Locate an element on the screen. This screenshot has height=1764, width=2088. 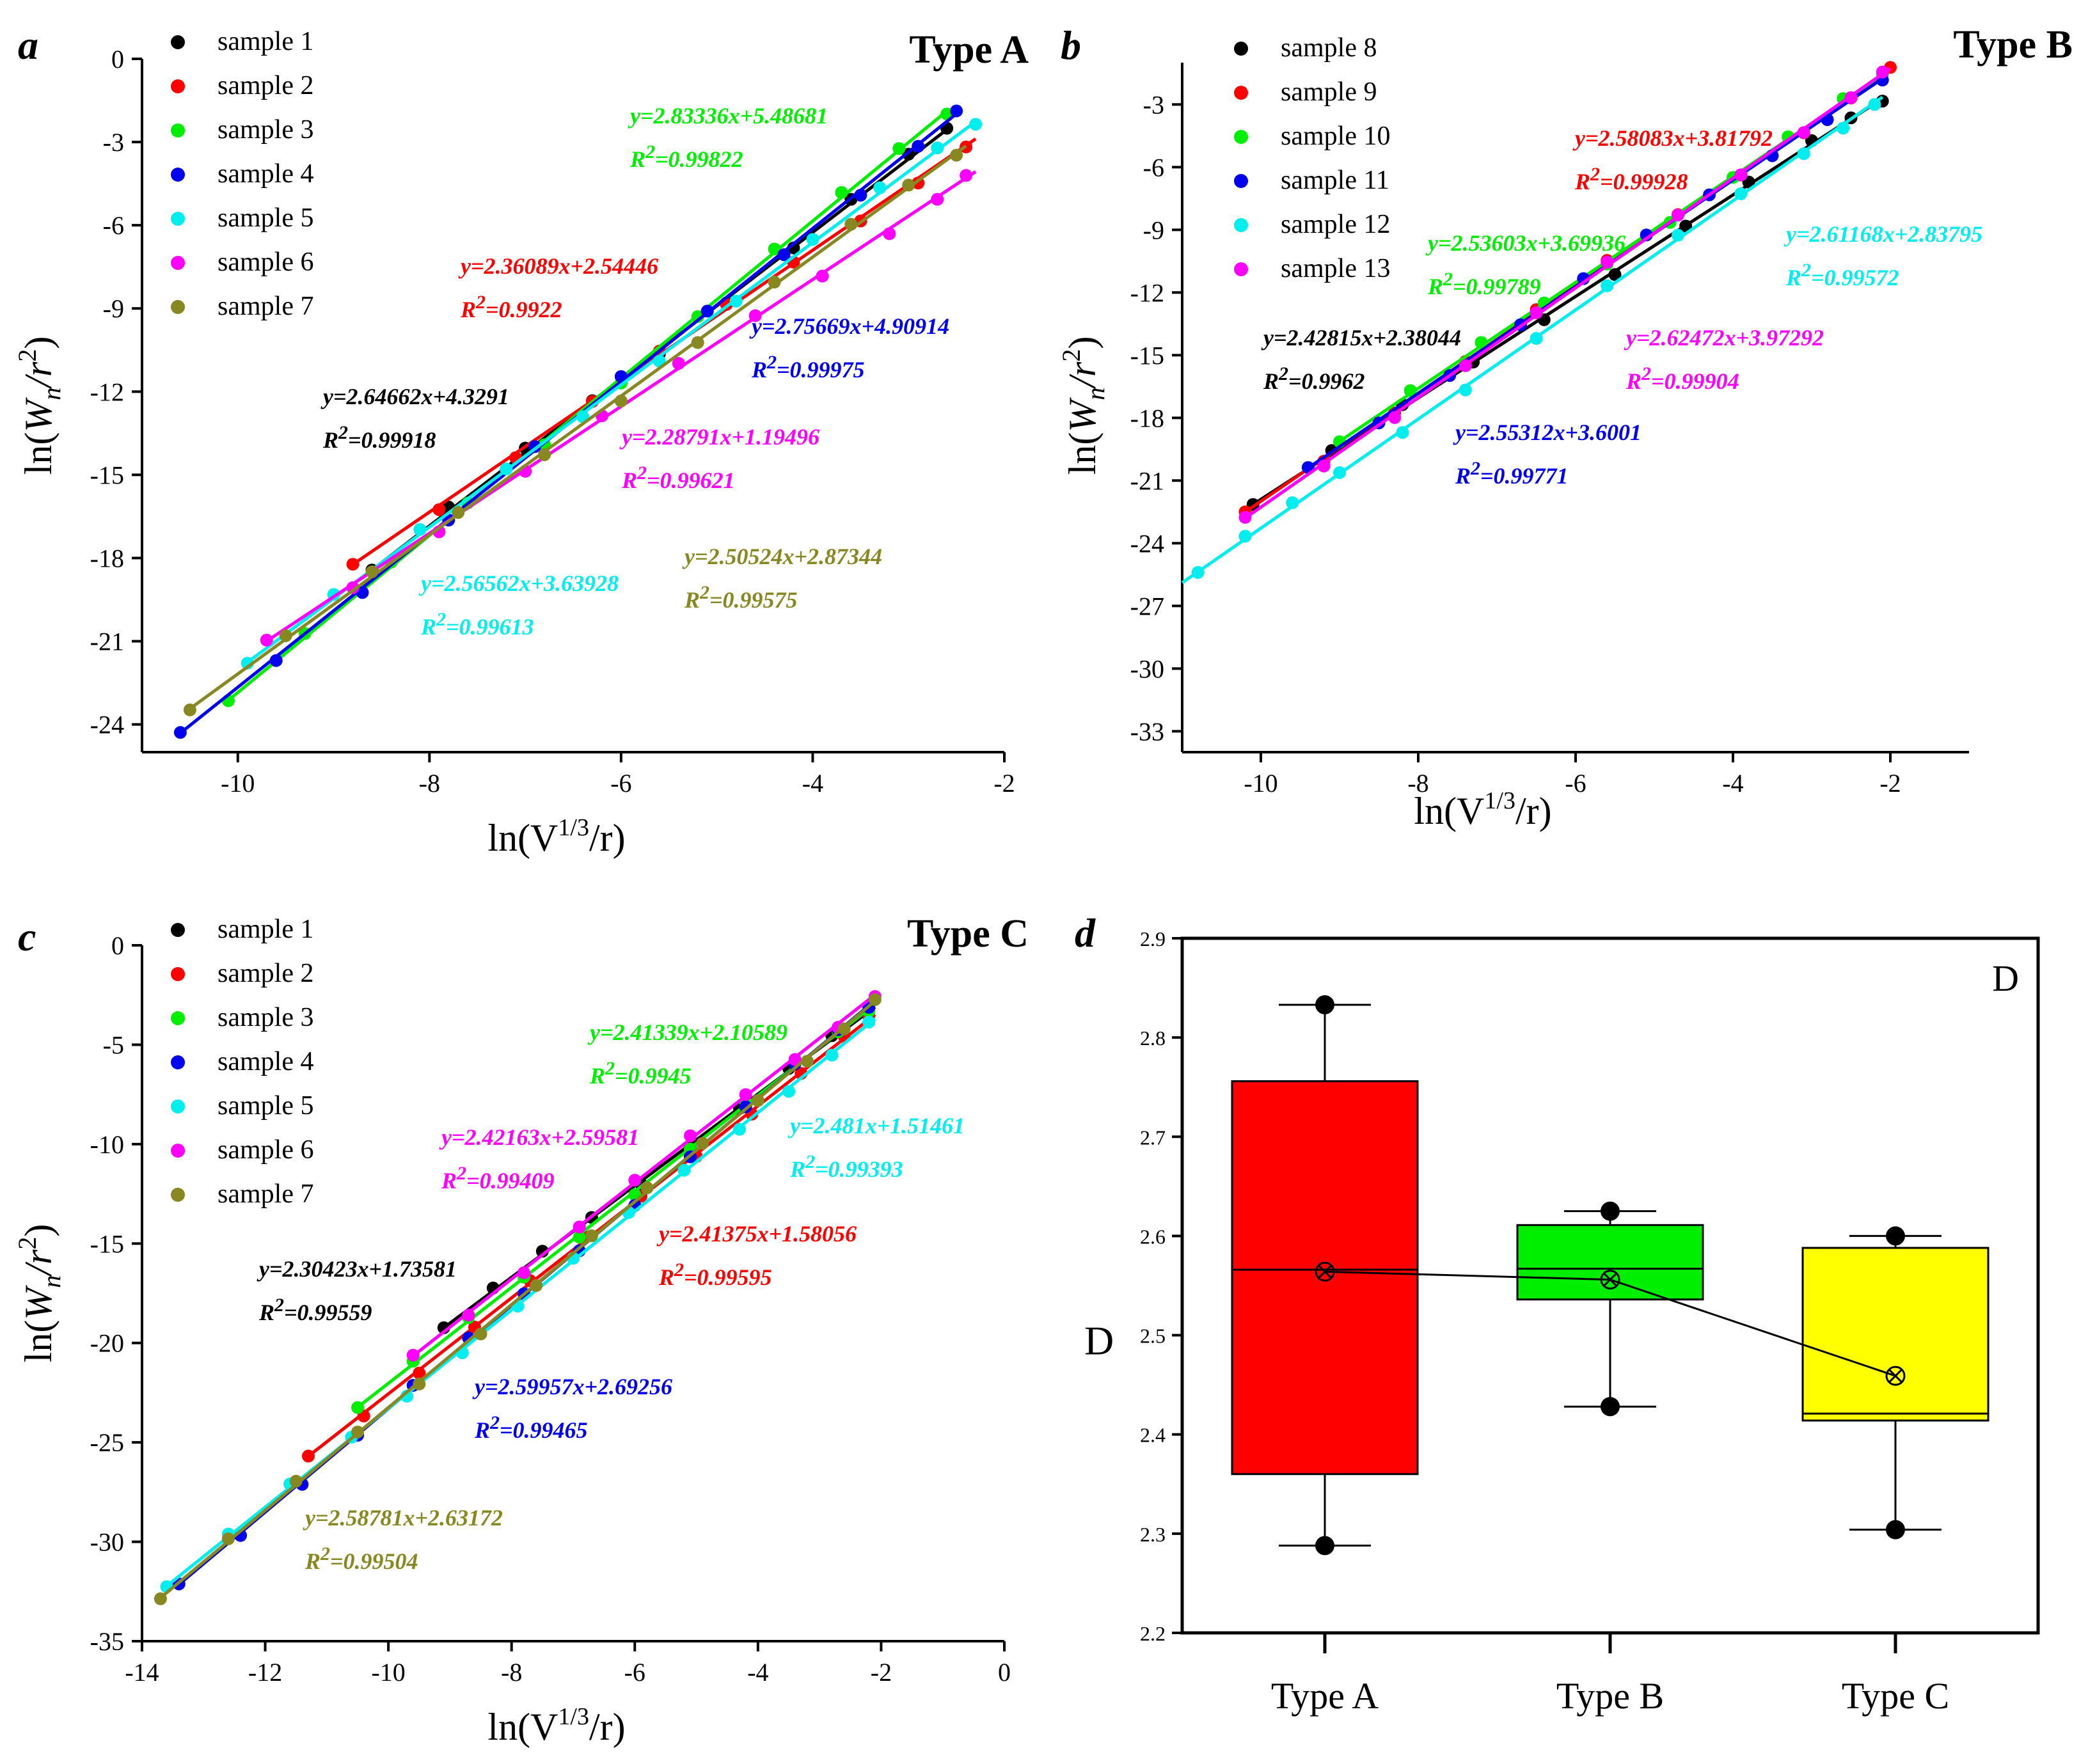
fit-equation: y=2.28791x+1.19496 is located at coordinates (719, 437).